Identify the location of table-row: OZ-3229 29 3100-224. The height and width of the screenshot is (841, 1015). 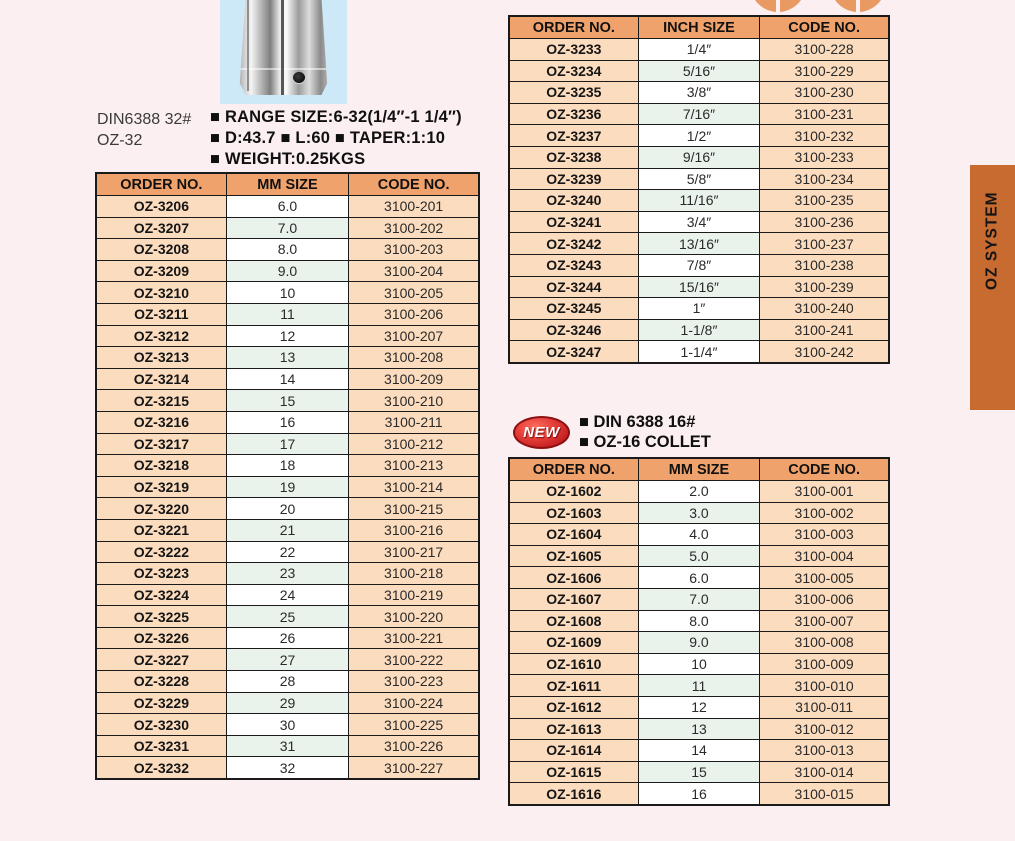
(287, 703).